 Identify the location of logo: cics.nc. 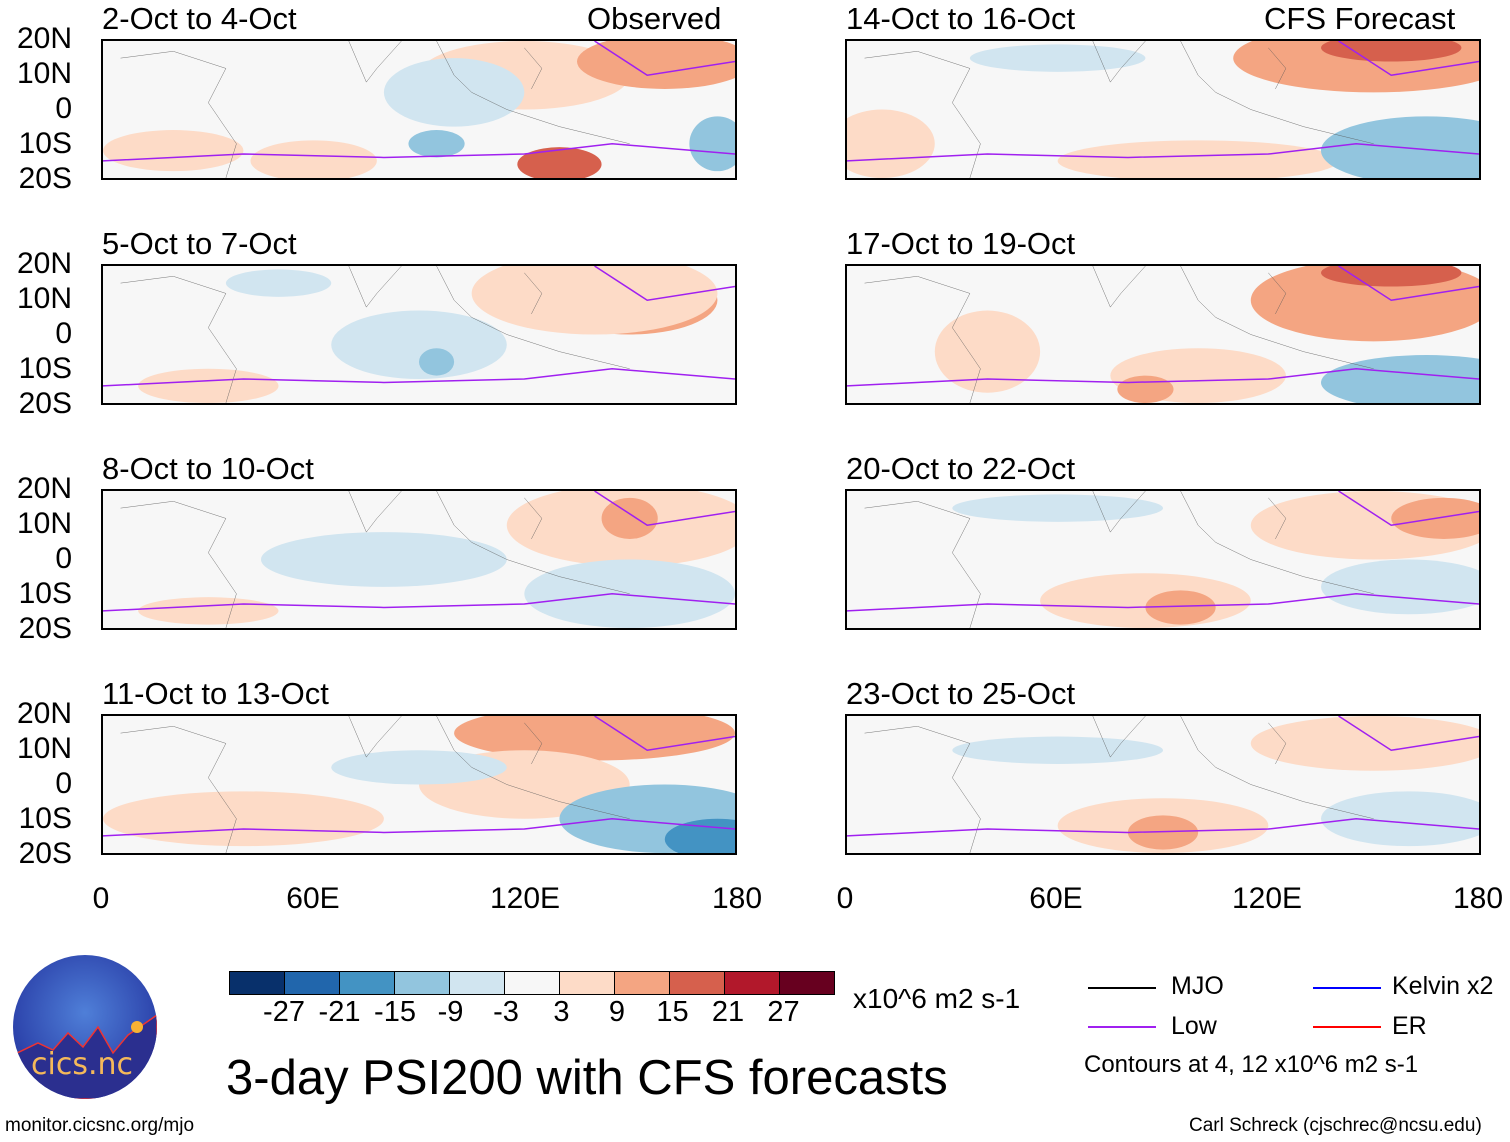
(85, 1027).